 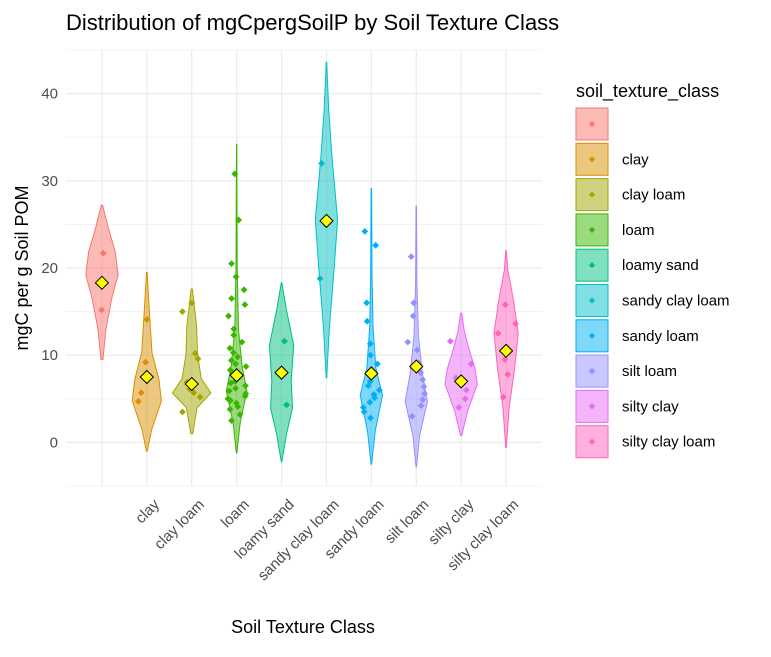 What do you see at coordinates (638, 230) in the screenshot?
I see `legend-label: loam` at bounding box center [638, 230].